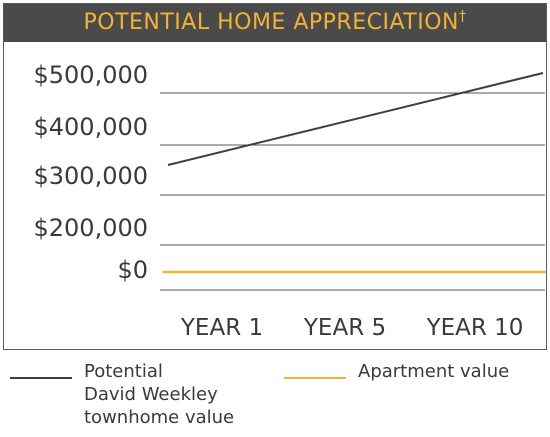  I want to click on y-tick-label-1: $400,000, so click(90, 127).